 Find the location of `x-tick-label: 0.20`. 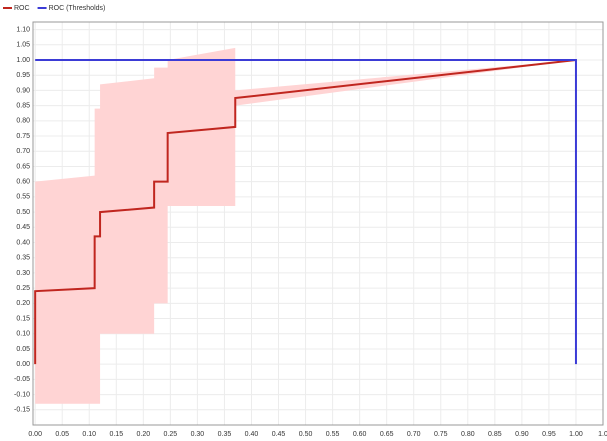

x-tick-label: 0.20 is located at coordinates (144, 434).